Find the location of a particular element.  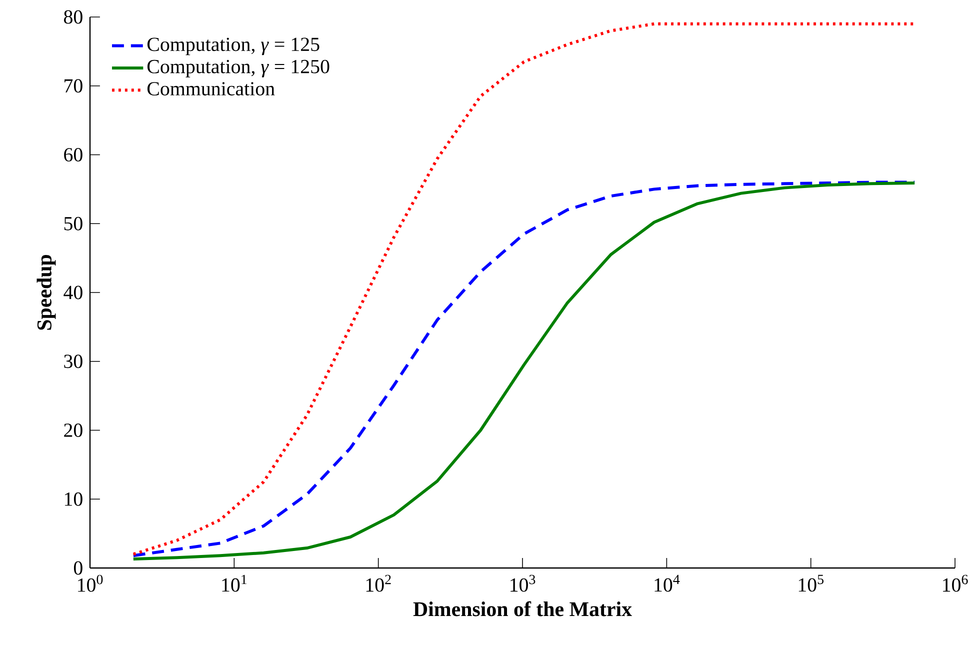

x-axis-title: Dimension of the Matrix is located at coordinates (522, 608).